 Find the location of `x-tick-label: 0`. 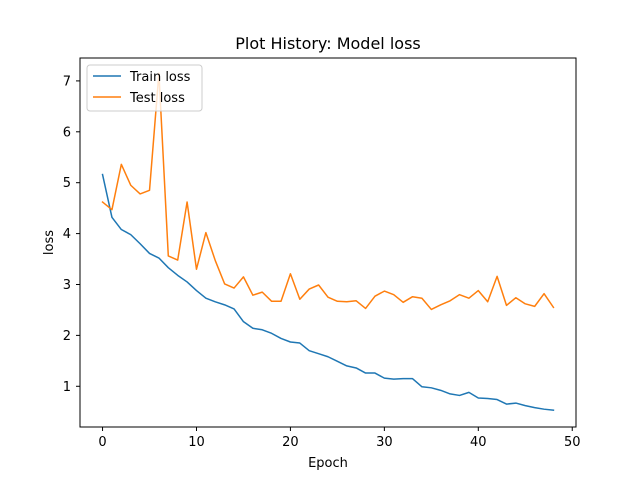

x-tick-label: 0 is located at coordinates (102, 442).